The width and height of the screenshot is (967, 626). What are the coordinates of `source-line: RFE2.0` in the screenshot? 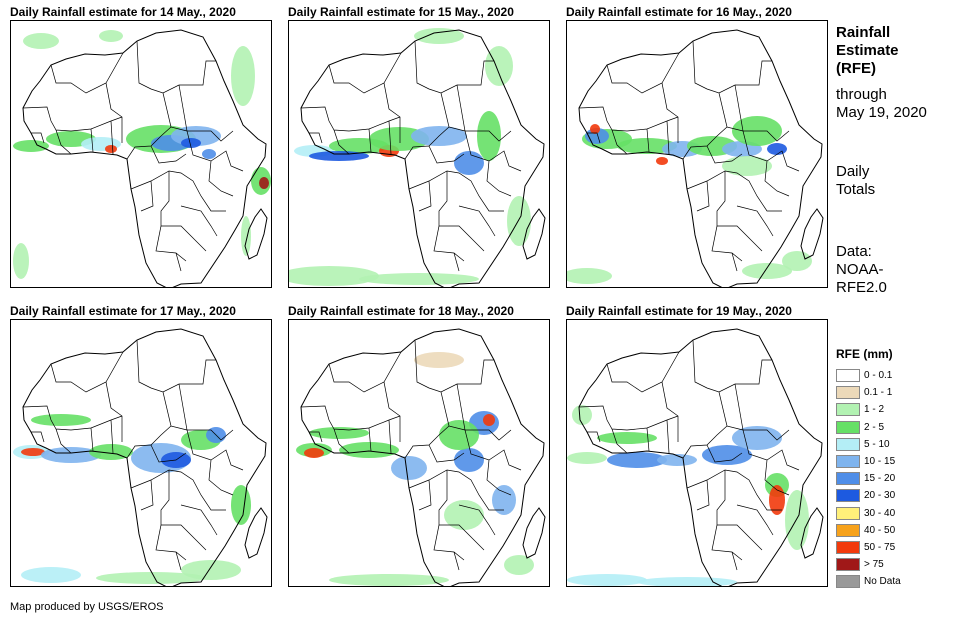 It's located at (861, 287).